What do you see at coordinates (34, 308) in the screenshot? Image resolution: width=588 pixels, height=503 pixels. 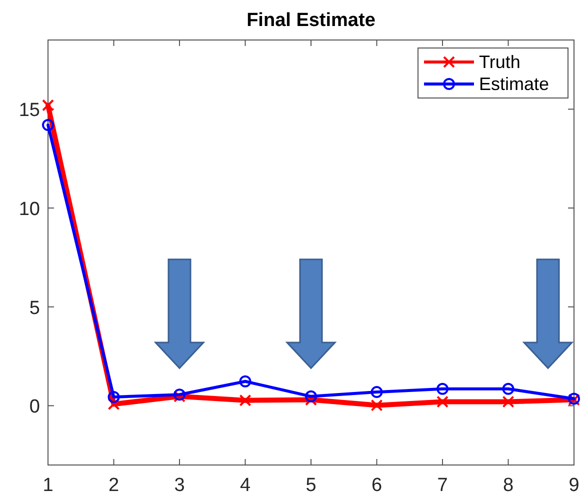 I see `y-tick-label: 5` at bounding box center [34, 308].